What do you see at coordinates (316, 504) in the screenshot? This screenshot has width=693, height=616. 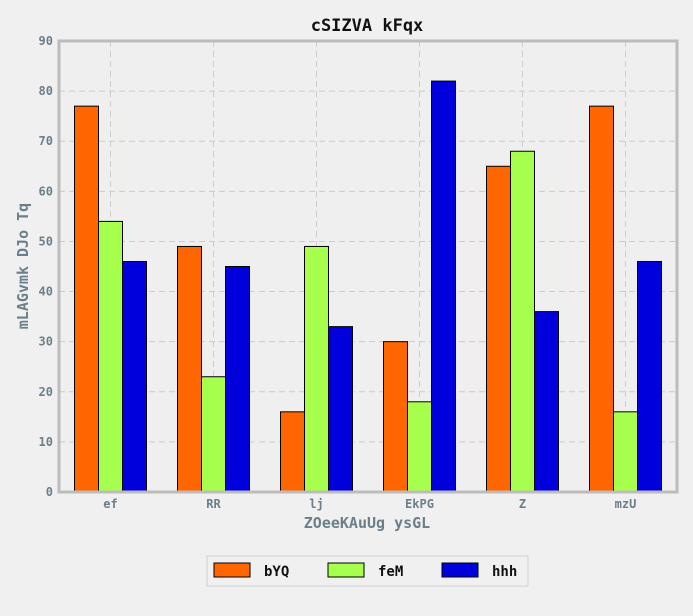 I see `x-tick-label: lj` at bounding box center [316, 504].